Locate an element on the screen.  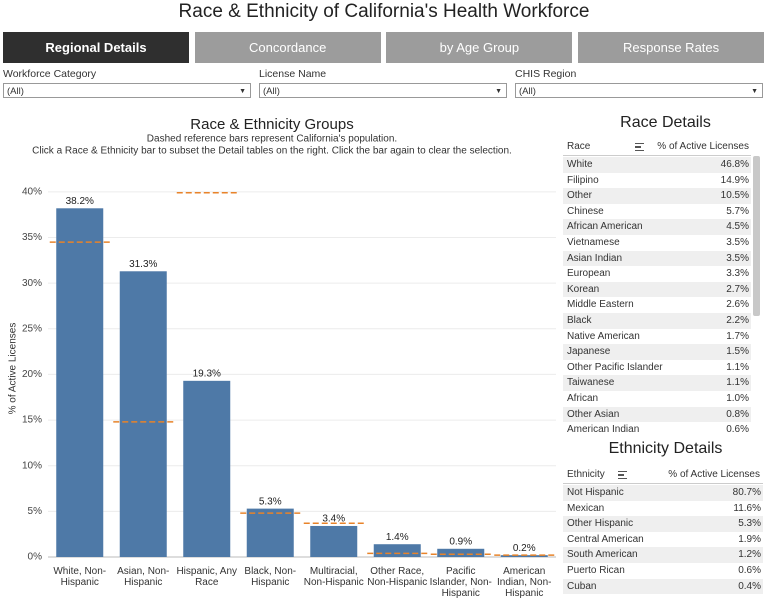
y-tick-label: 5% is located at coordinates (35, 511).